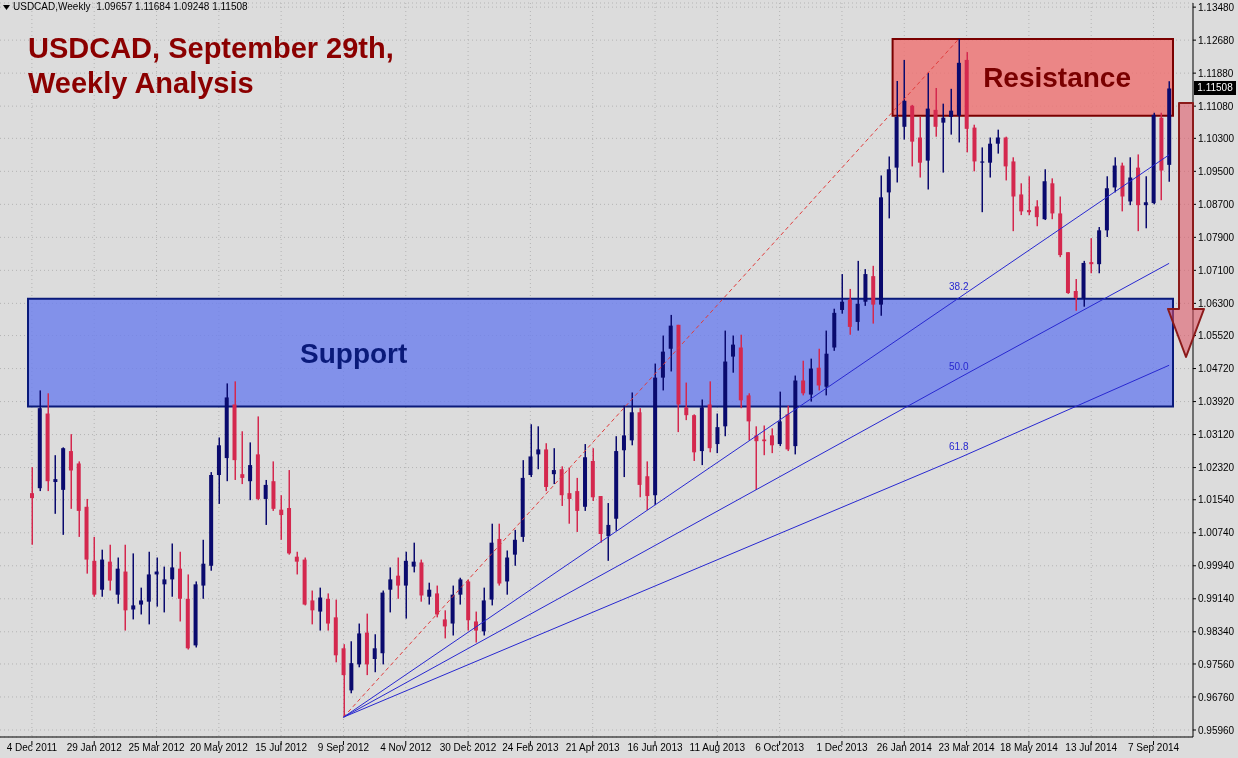 The image size is (1238, 758). Describe the element at coordinates (219, 747) in the screenshot. I see `x-tick-label: 20 May 2012` at that location.